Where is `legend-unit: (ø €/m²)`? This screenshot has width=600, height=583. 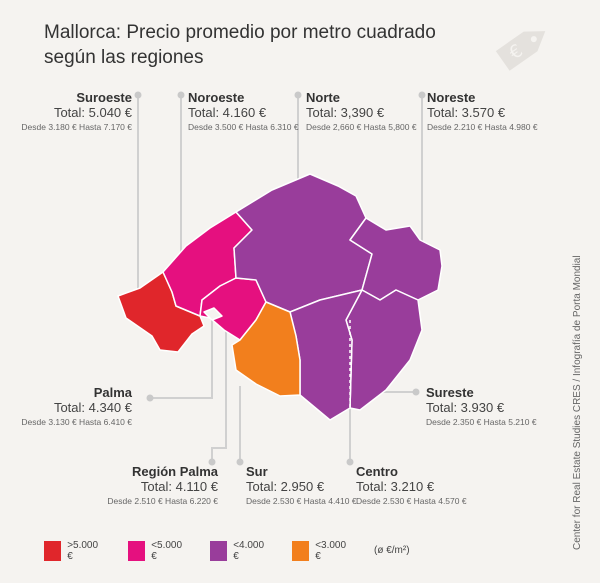 legend-unit: (ø €/m²) is located at coordinates (392, 550).